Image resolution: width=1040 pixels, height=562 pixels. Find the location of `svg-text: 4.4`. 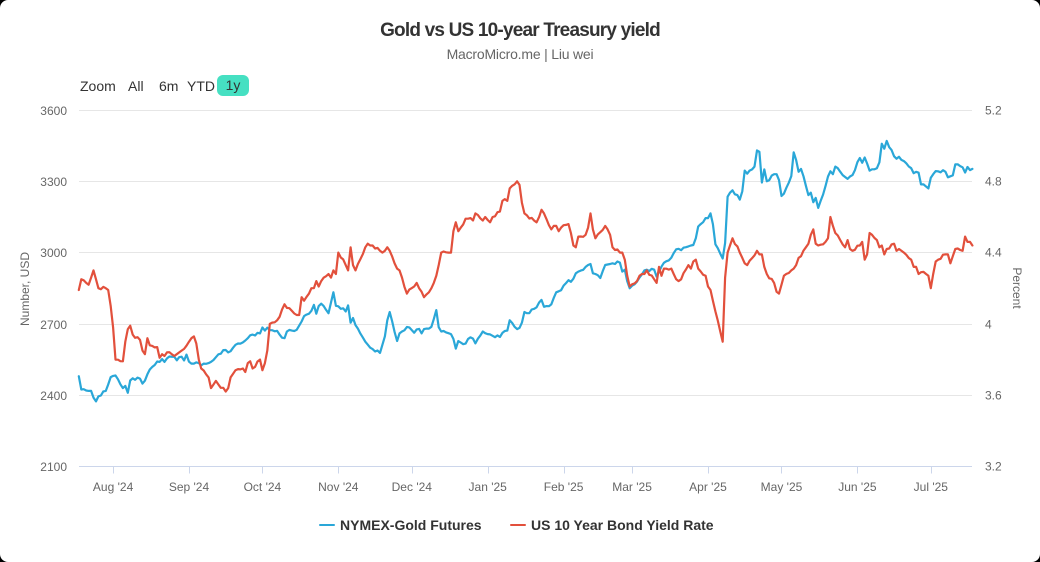

svg-text: 4.4 is located at coordinates (993, 253).